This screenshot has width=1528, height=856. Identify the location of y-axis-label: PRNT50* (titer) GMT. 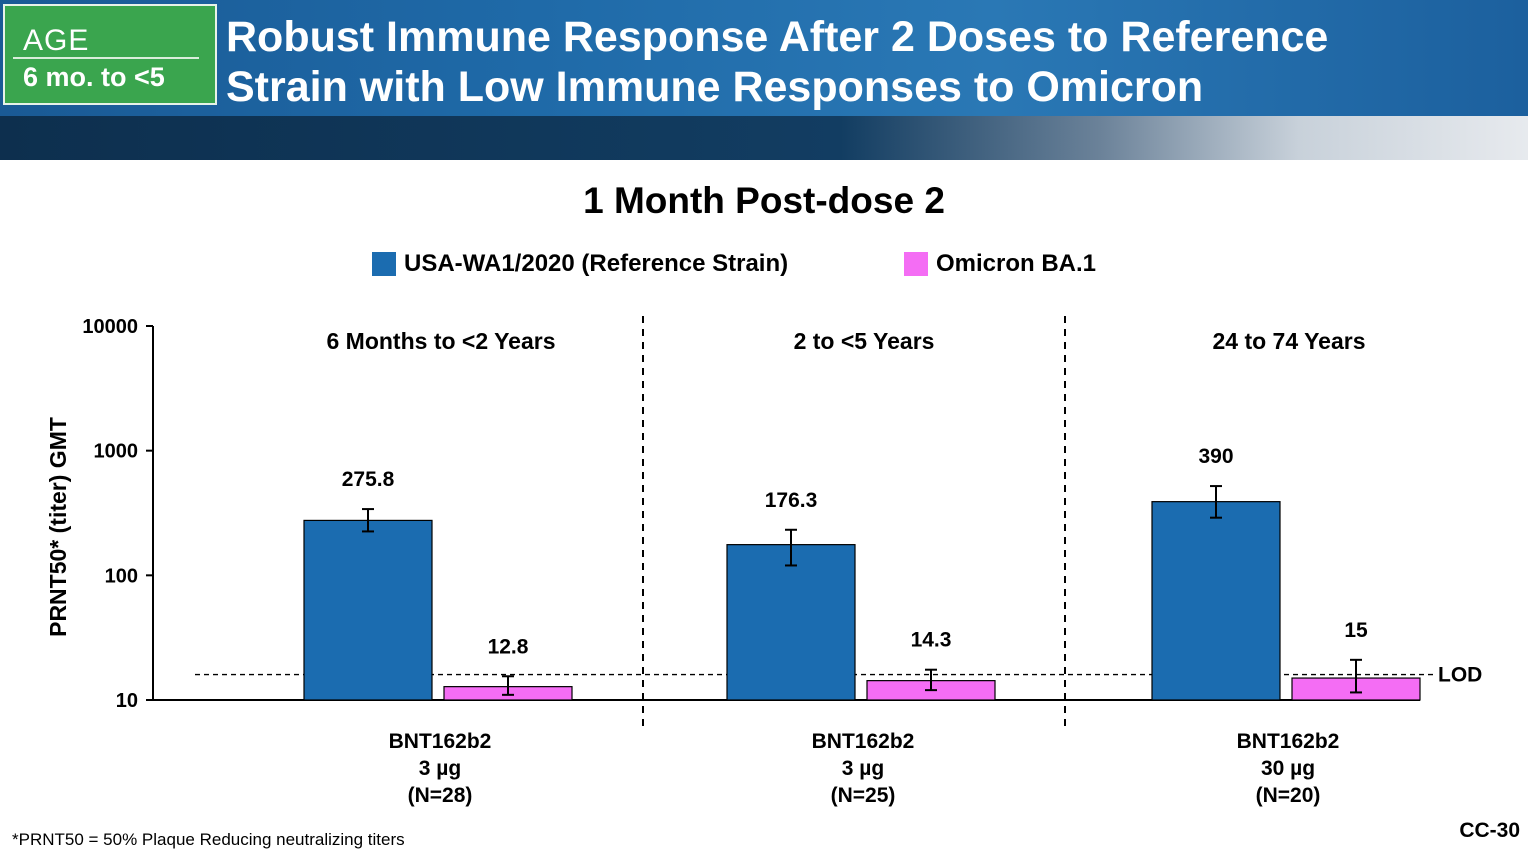
(58, 527).